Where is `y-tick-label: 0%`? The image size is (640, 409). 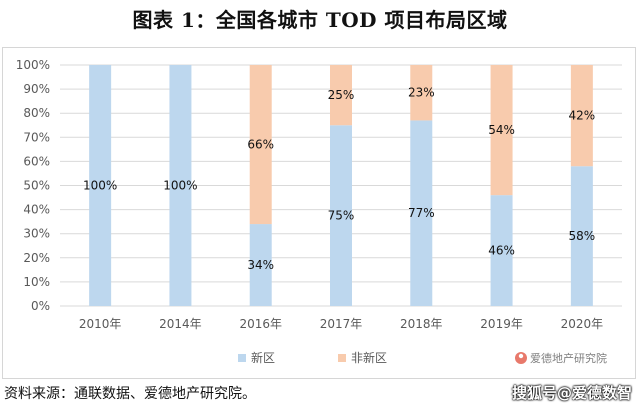
y-tick-label: 0% is located at coordinates (40, 306).